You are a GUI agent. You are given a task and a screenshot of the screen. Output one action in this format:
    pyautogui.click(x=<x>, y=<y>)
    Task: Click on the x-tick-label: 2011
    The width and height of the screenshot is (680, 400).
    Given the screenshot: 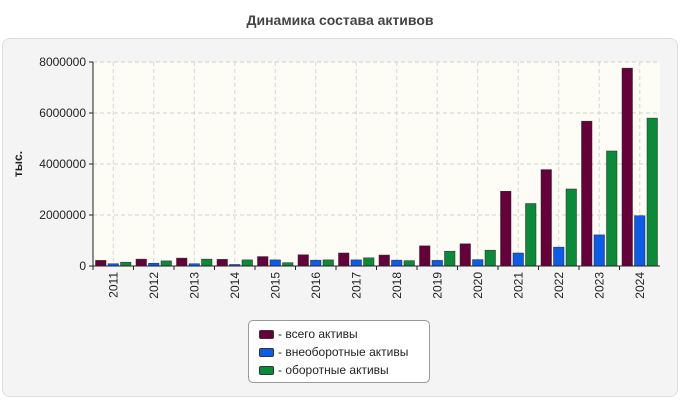 What is the action you would take?
    pyautogui.click(x=113, y=285)
    